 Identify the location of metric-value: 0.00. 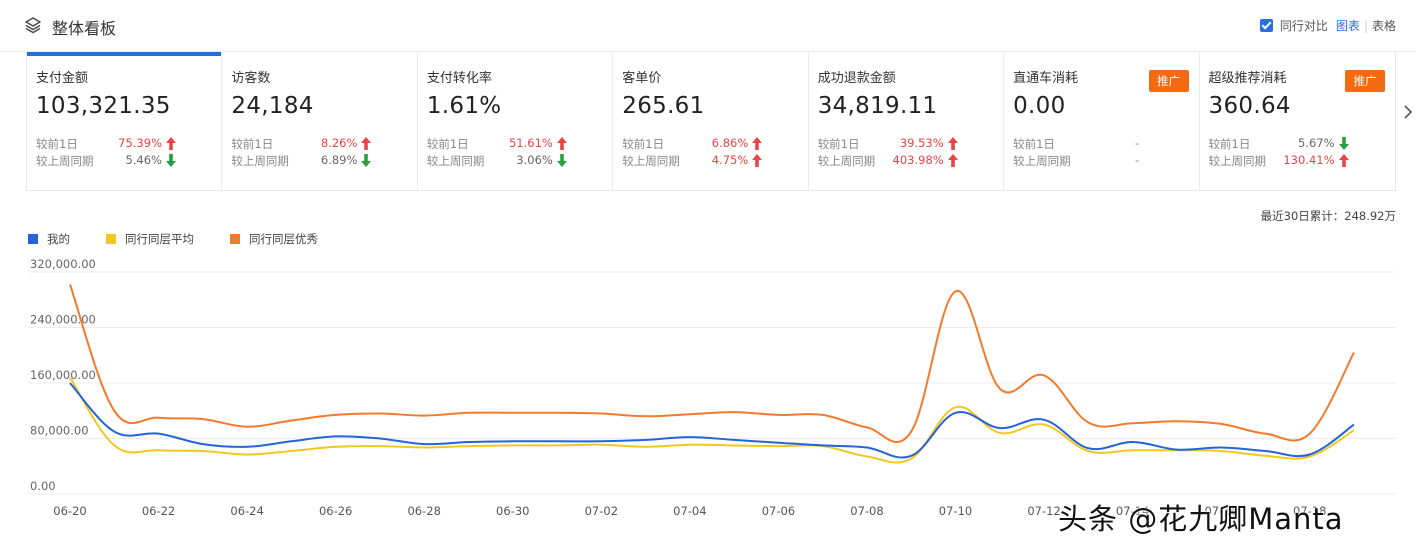
(1039, 106).